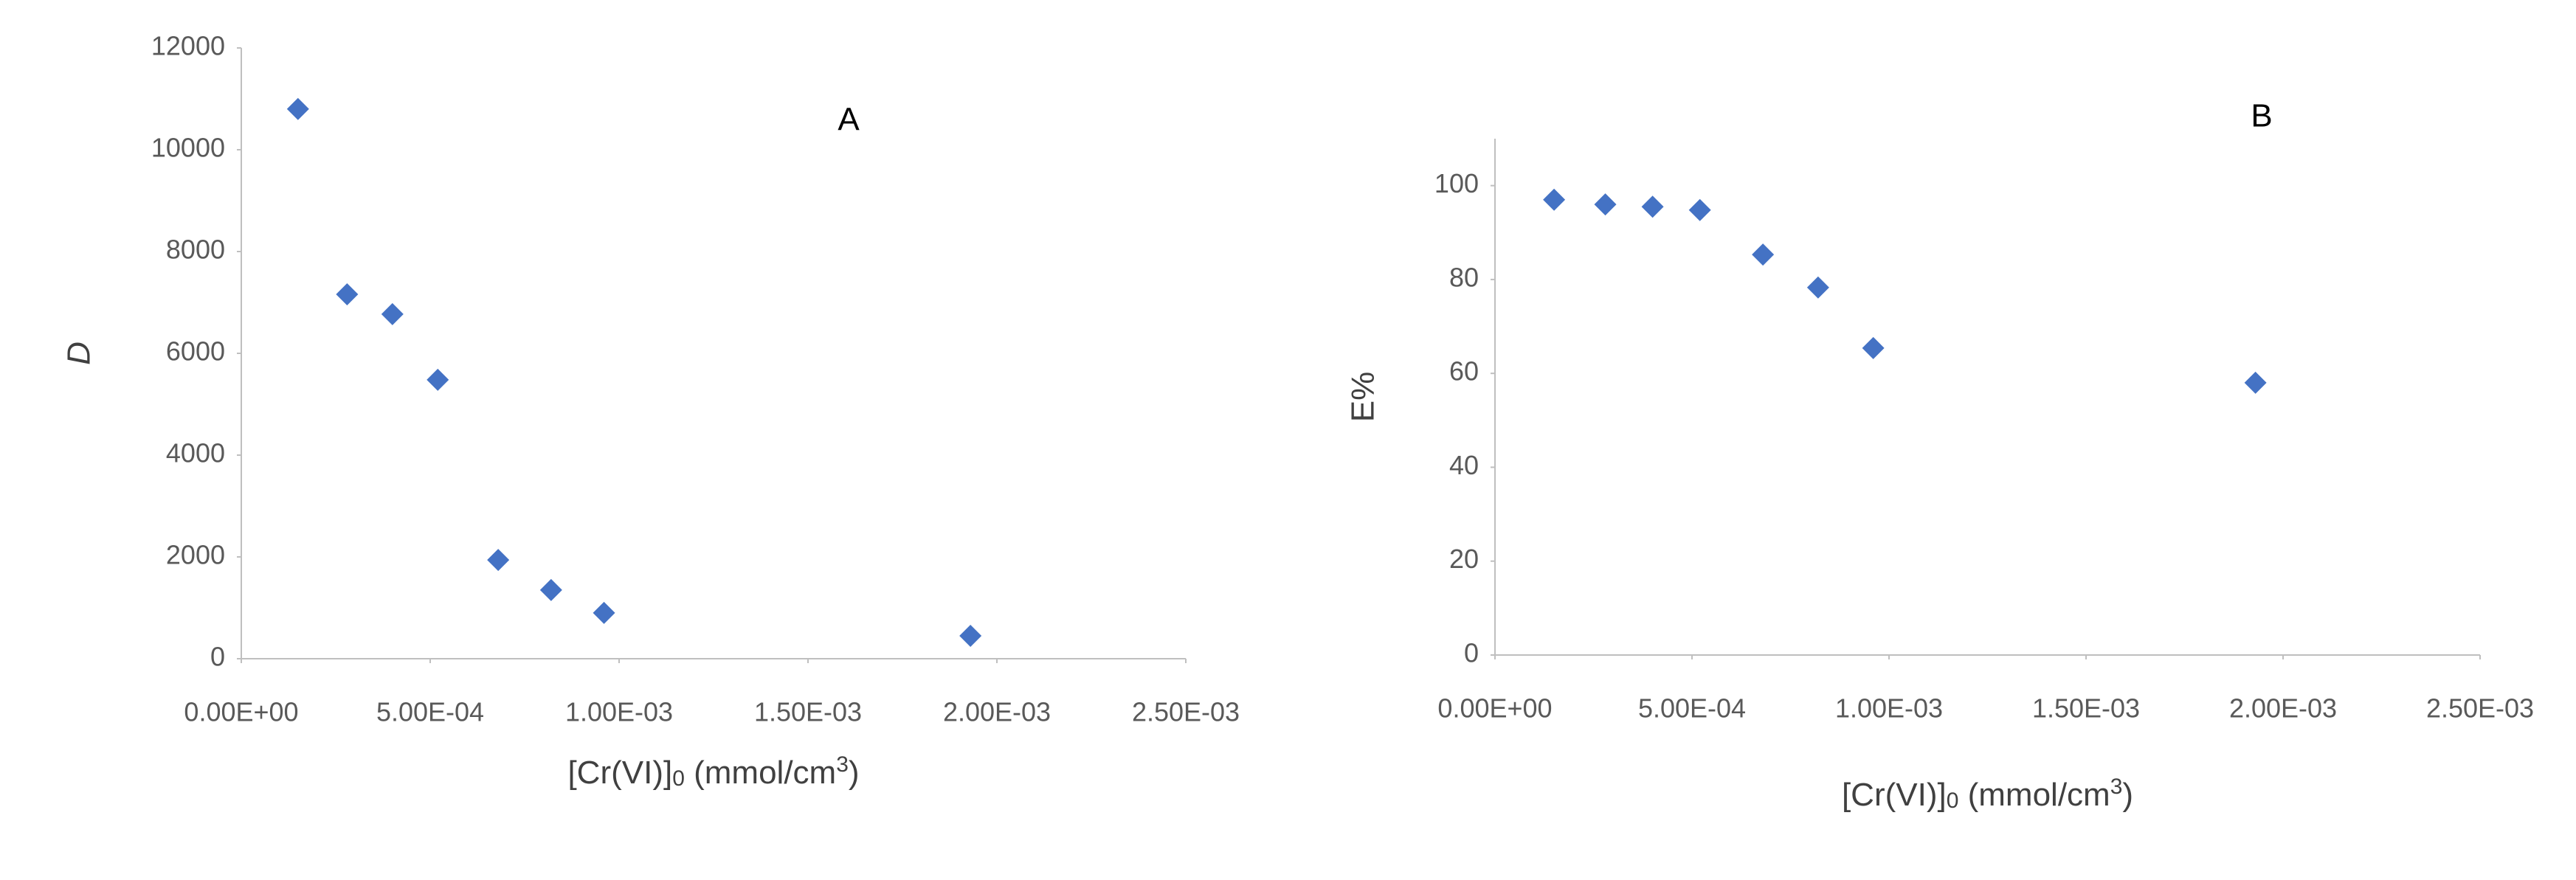 The image size is (2576, 880). What do you see at coordinates (1464, 372) in the screenshot?
I see `y-tick-label: 60` at bounding box center [1464, 372].